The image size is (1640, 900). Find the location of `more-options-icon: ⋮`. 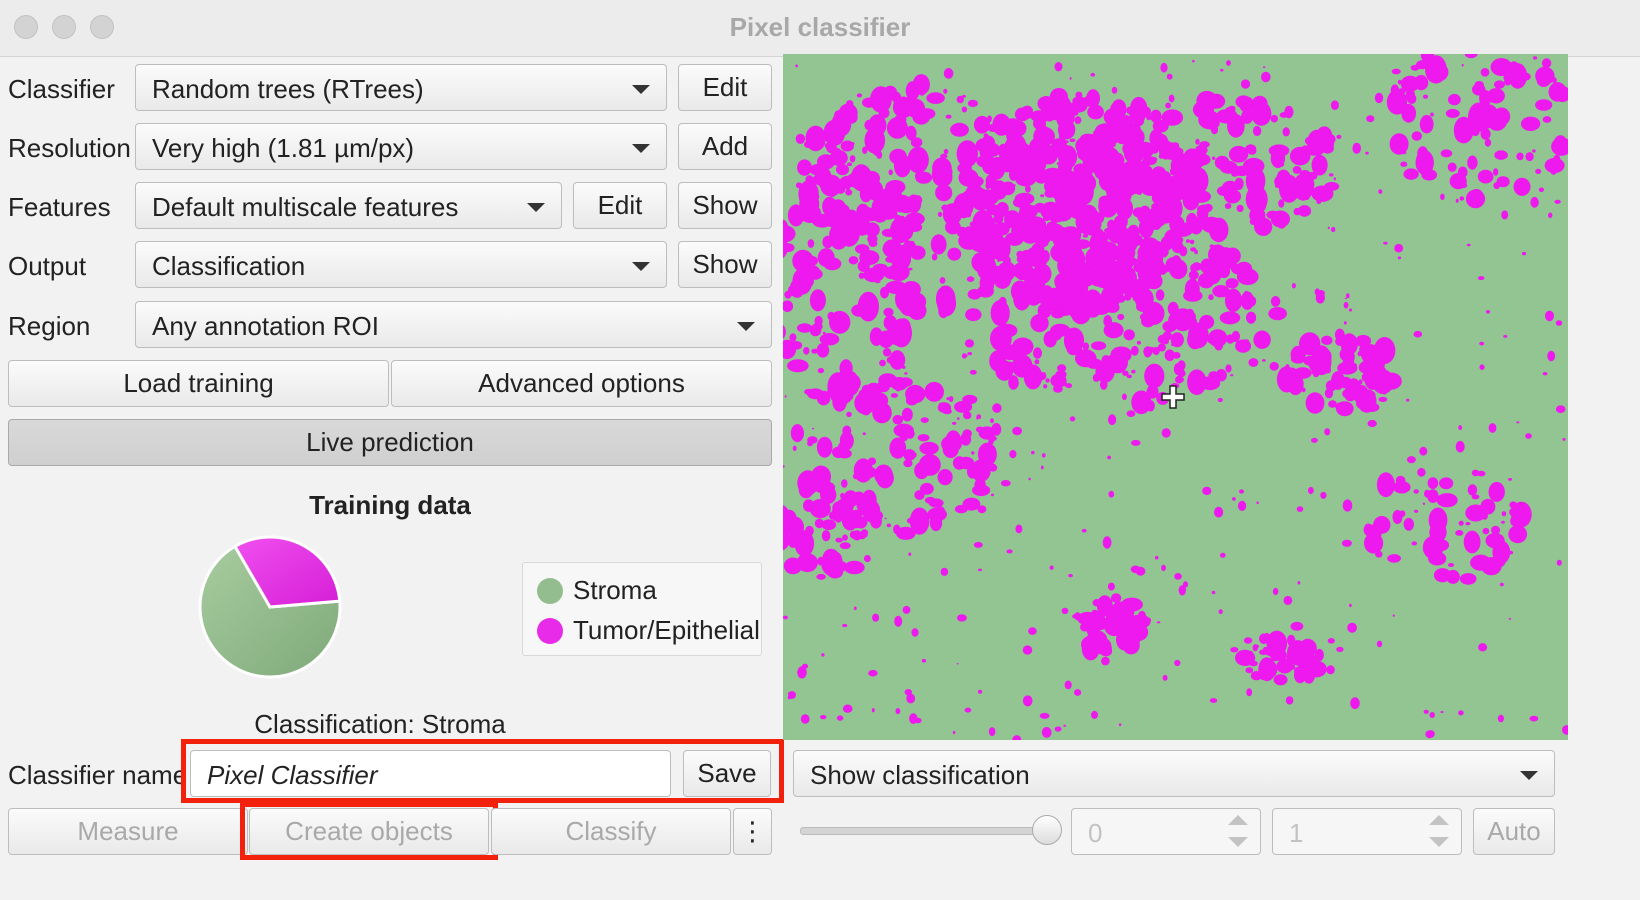

more-options-icon: ⋮ is located at coordinates (752, 831).